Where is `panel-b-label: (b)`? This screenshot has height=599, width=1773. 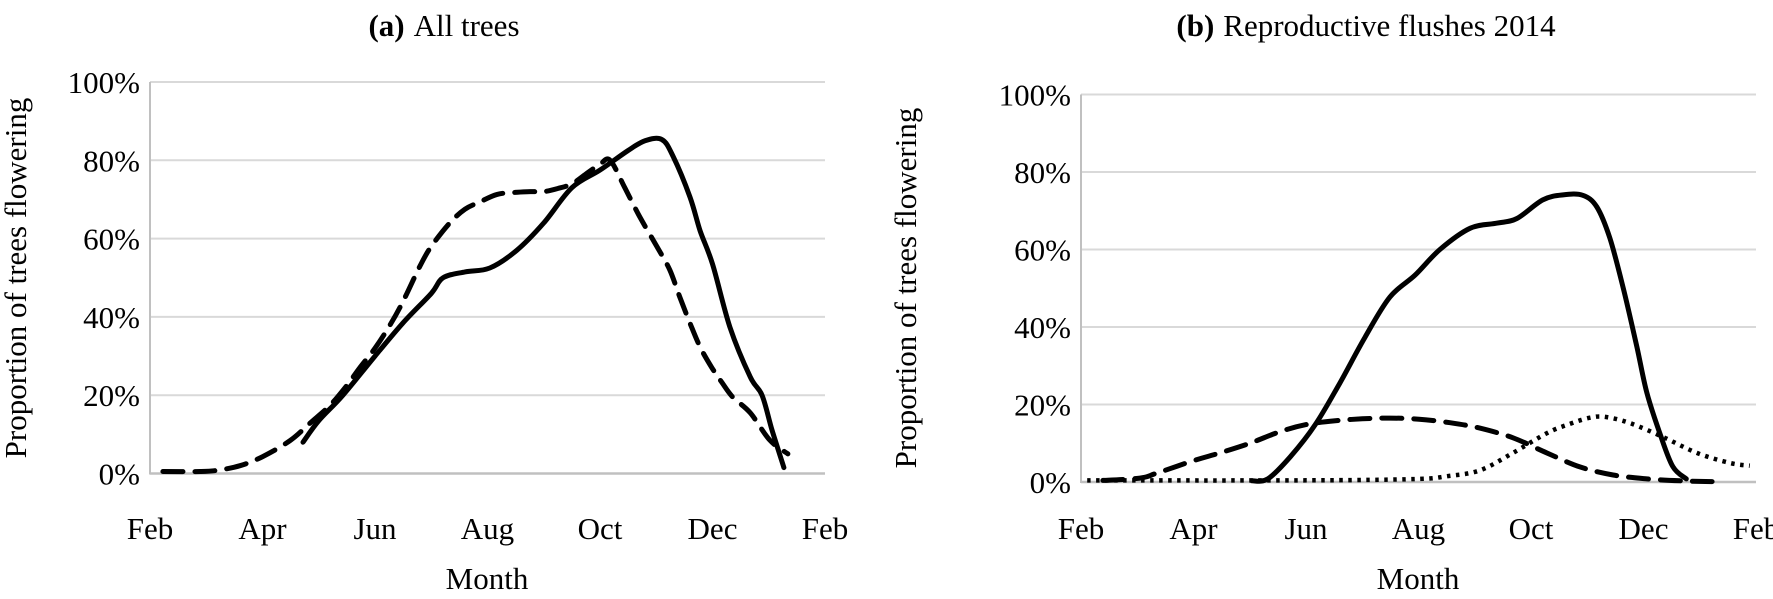 panel-b-label: (b) is located at coordinates (1195, 25).